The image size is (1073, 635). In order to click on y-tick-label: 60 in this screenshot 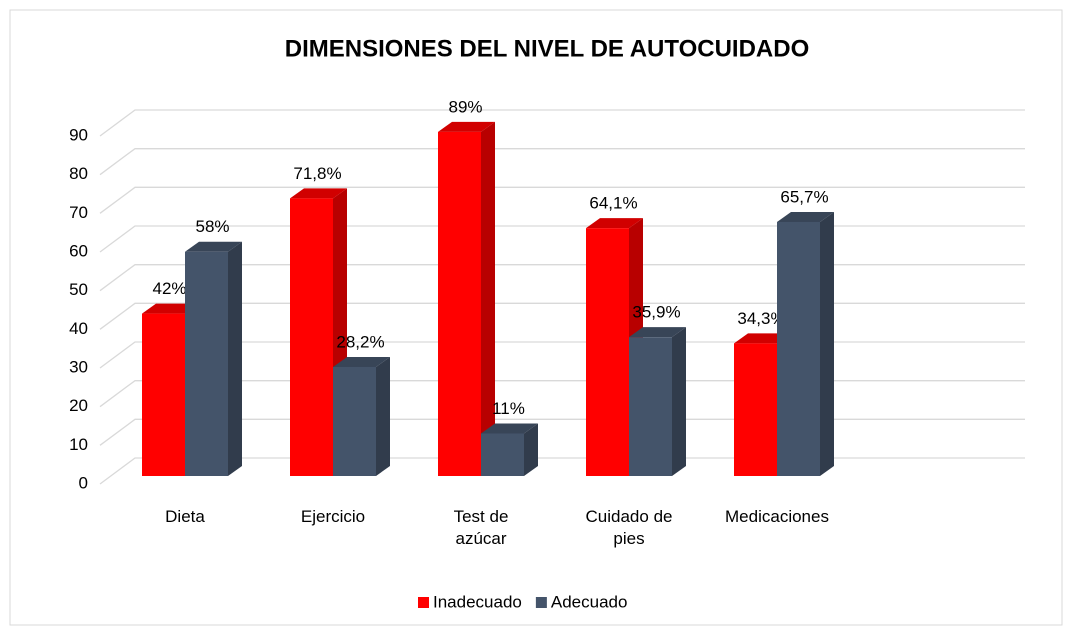, I will do `click(78, 250)`.